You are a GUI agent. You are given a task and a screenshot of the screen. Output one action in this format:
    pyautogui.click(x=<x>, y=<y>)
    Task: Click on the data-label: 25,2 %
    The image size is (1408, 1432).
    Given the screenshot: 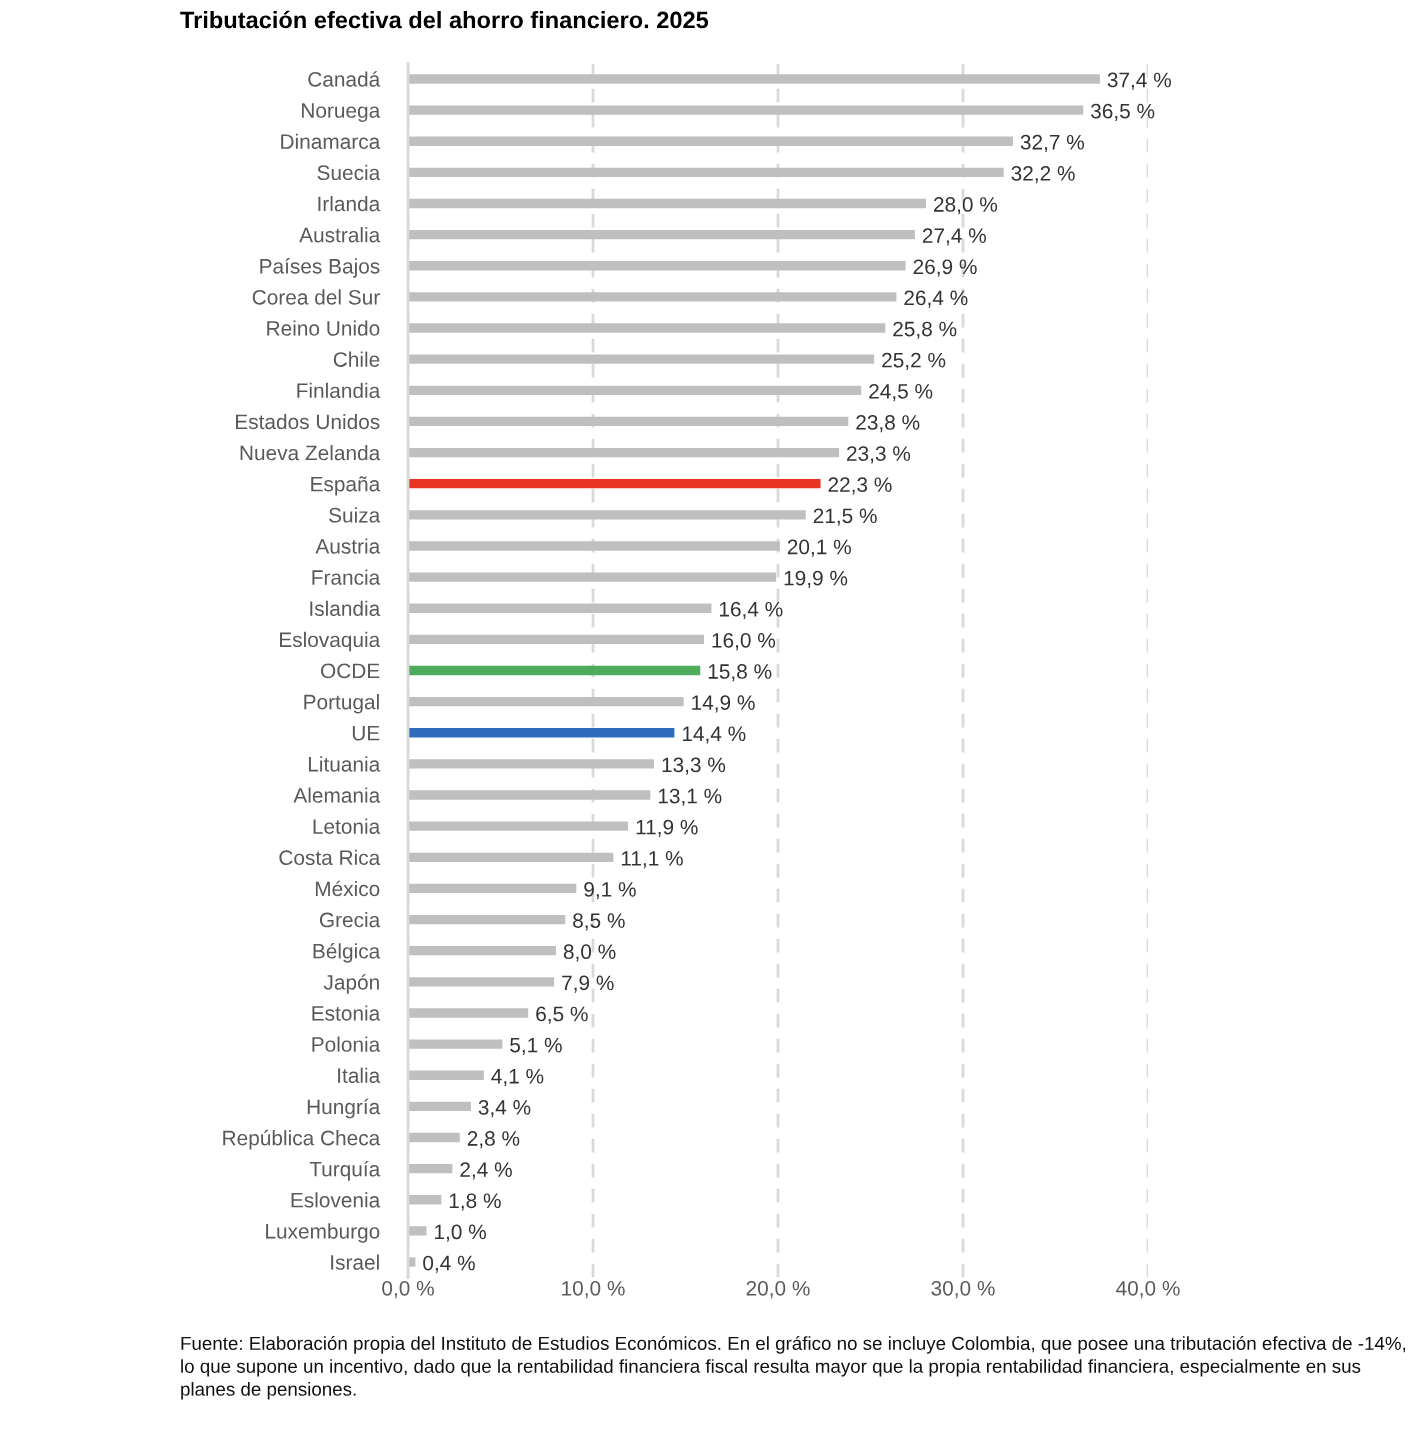 What is the action you would take?
    pyautogui.click(x=914, y=361)
    